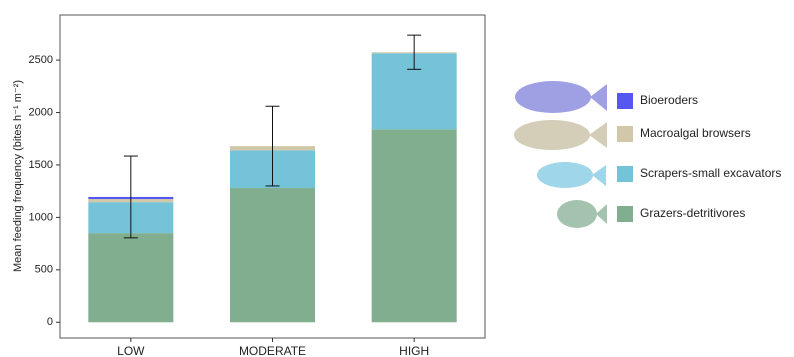 The image size is (794, 357). I want to click on y-tick-label: 0, so click(50, 322).